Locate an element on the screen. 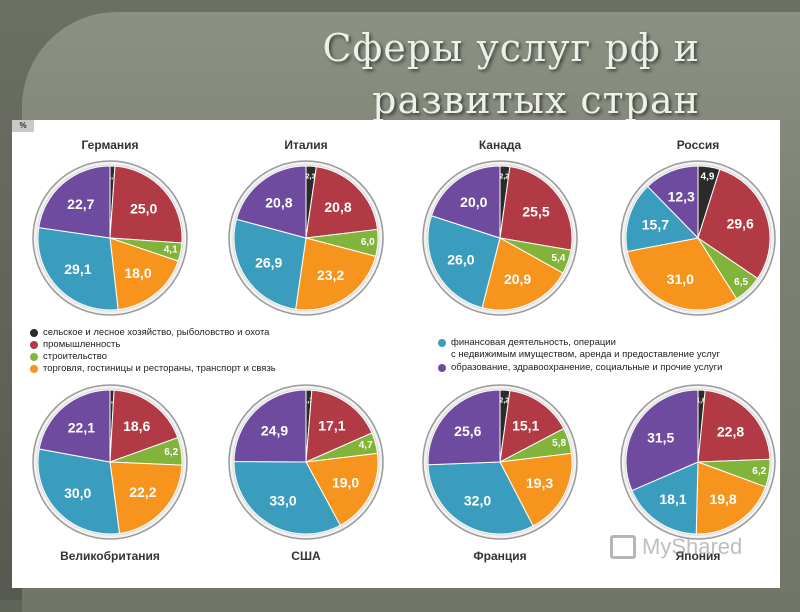  pie-value-label: 2,3 is located at coordinates (311, 177).